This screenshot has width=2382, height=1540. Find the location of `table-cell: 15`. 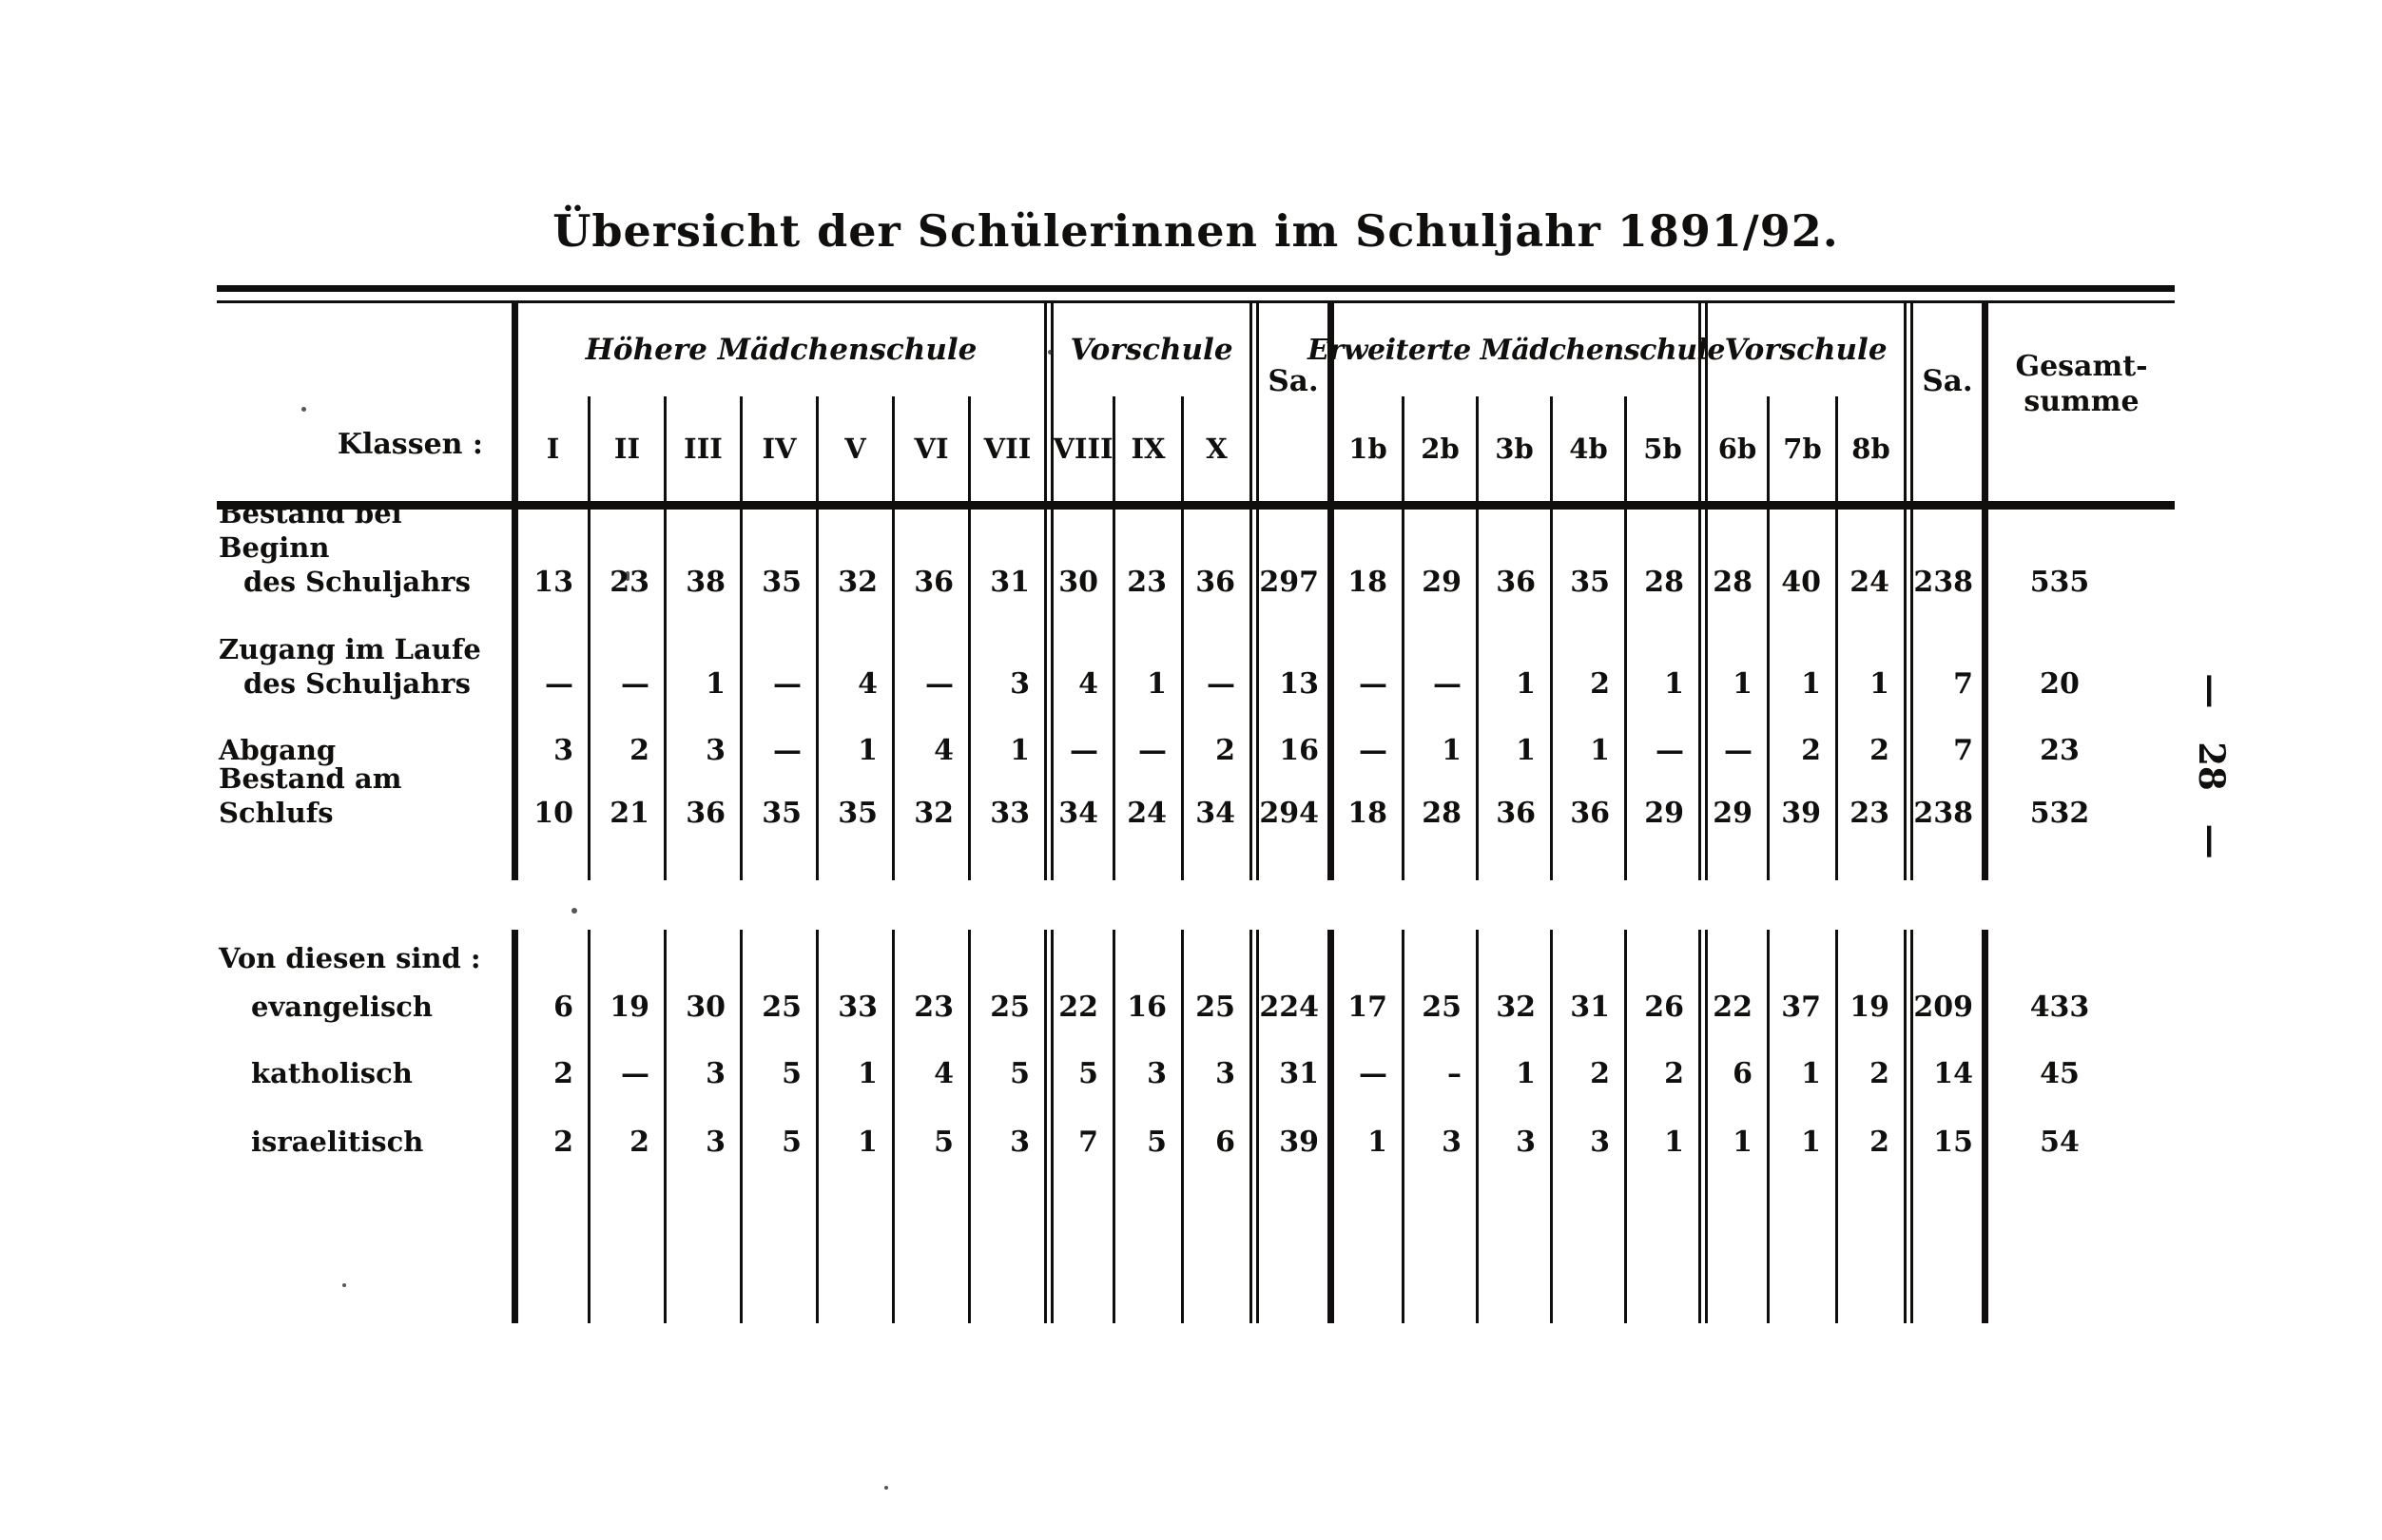

table-cell: 15 is located at coordinates (1943, 1144).